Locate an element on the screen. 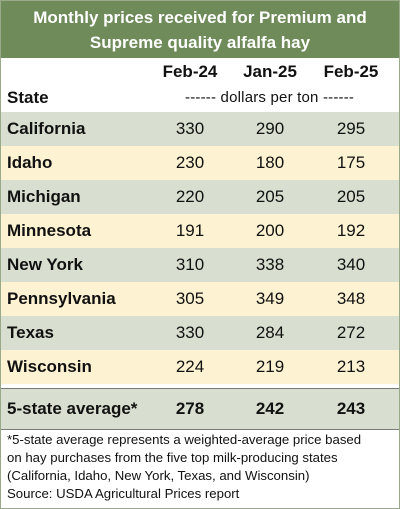 Image resolution: width=400 pixels, height=509 pixels. table-row: New York 310 338 340 is located at coordinates (200, 265).